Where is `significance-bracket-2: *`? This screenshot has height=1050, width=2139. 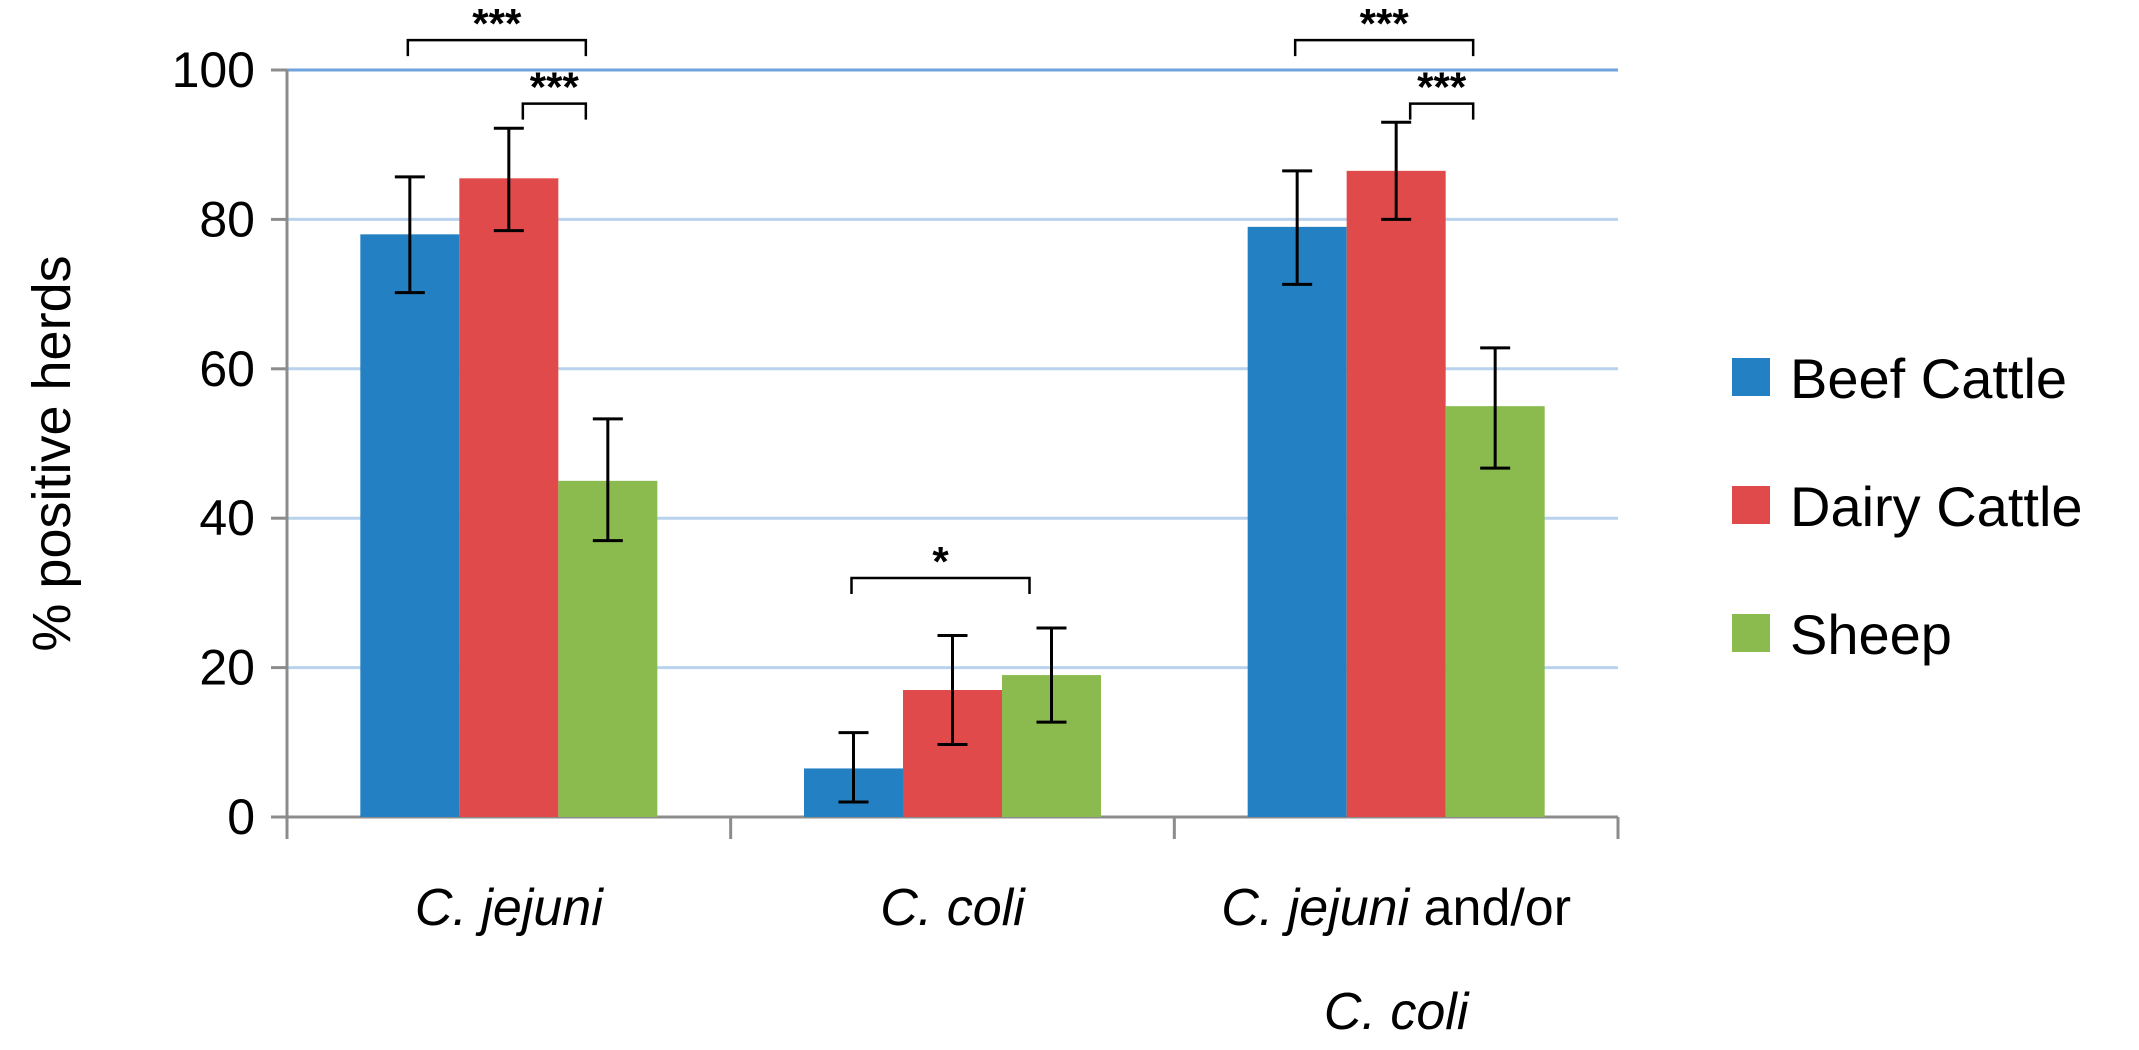 significance-bracket-2: * is located at coordinates (940, 566).